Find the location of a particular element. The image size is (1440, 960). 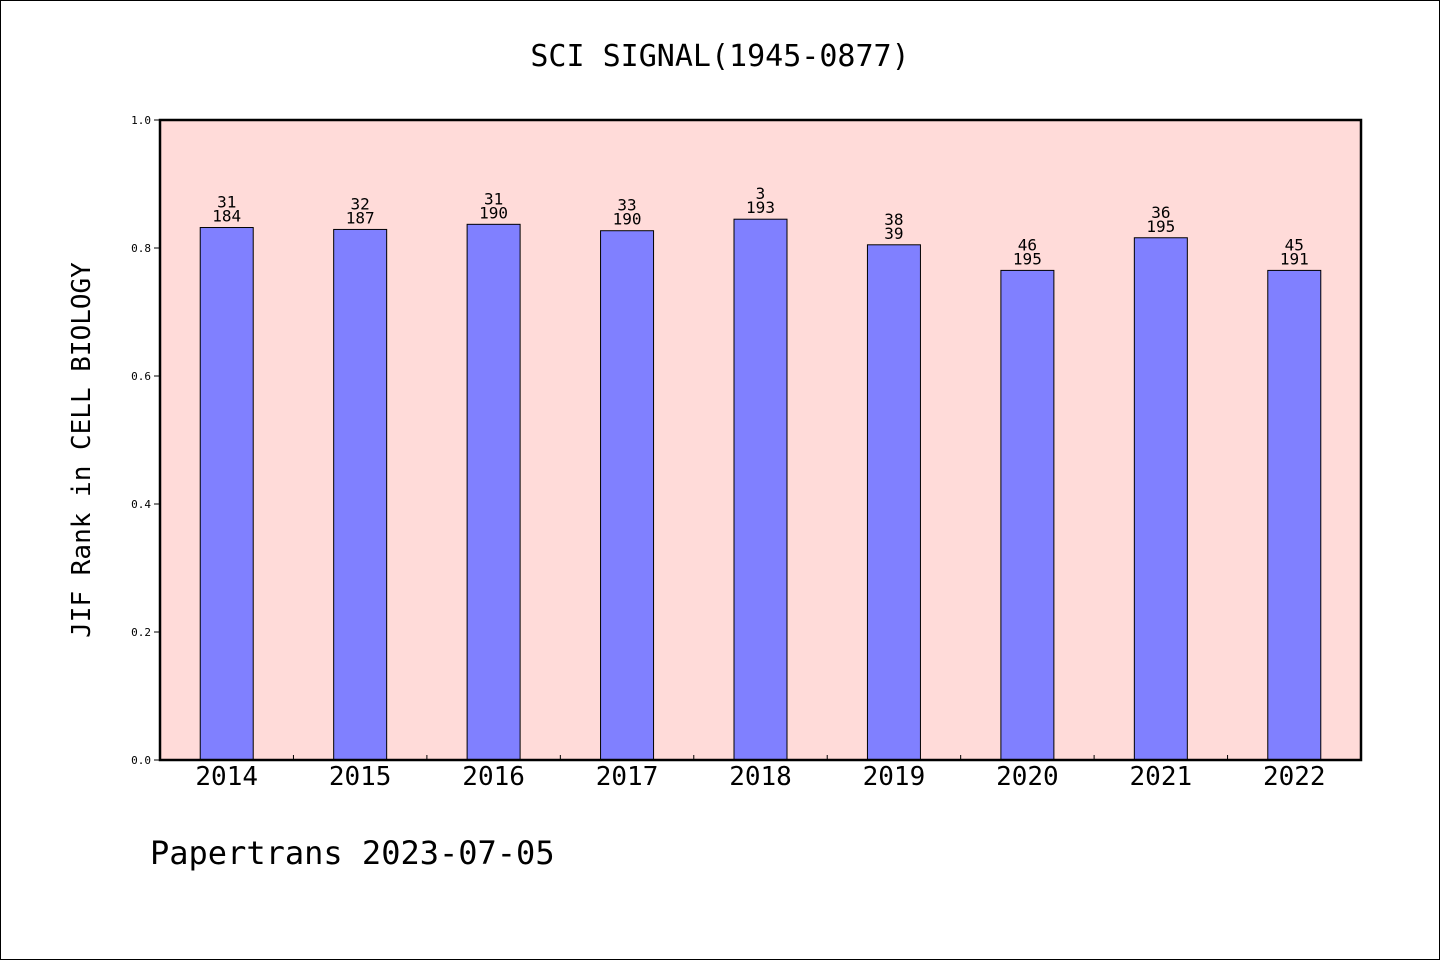

bar-2021 is located at coordinates (1160, 499).